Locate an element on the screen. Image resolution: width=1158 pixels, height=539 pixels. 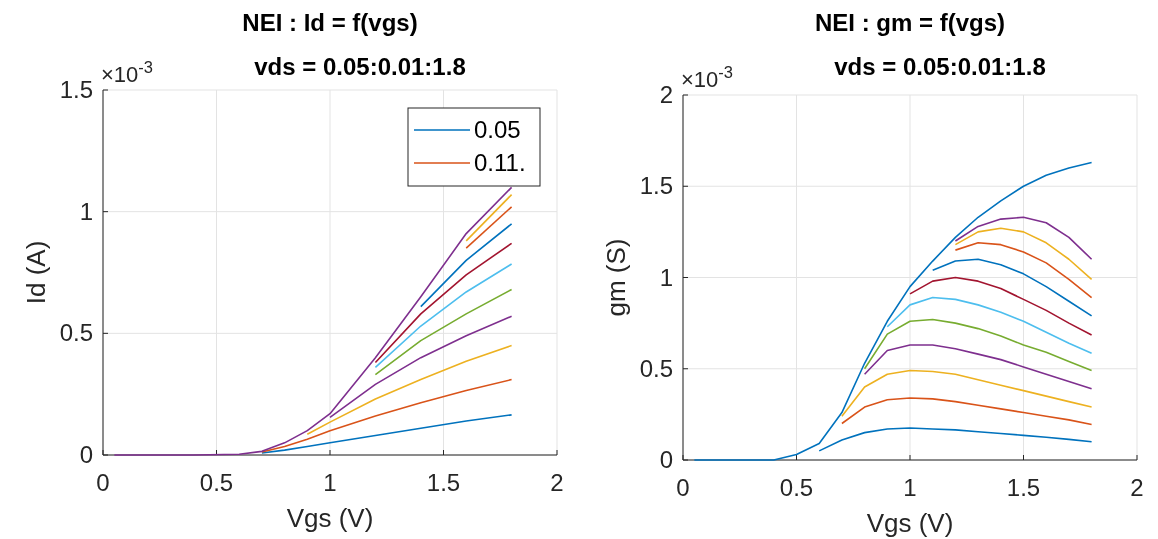
legend-label: 0.05 is located at coordinates (497, 129).